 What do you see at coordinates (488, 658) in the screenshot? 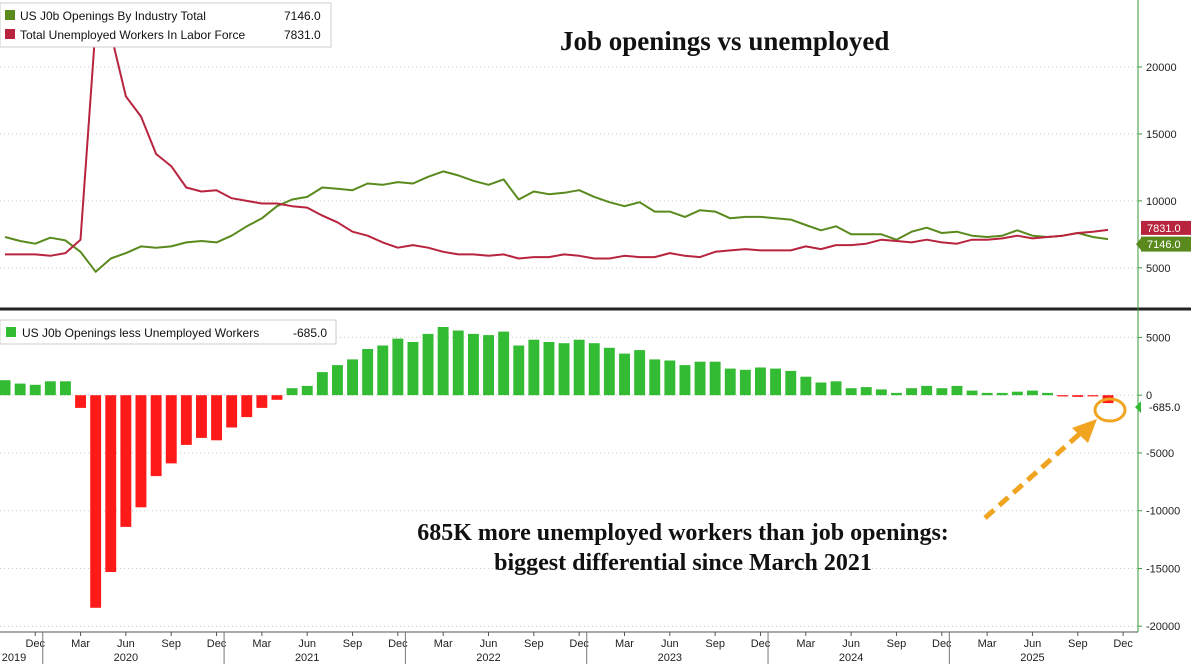
I see `year-label: 2022` at bounding box center [488, 658].